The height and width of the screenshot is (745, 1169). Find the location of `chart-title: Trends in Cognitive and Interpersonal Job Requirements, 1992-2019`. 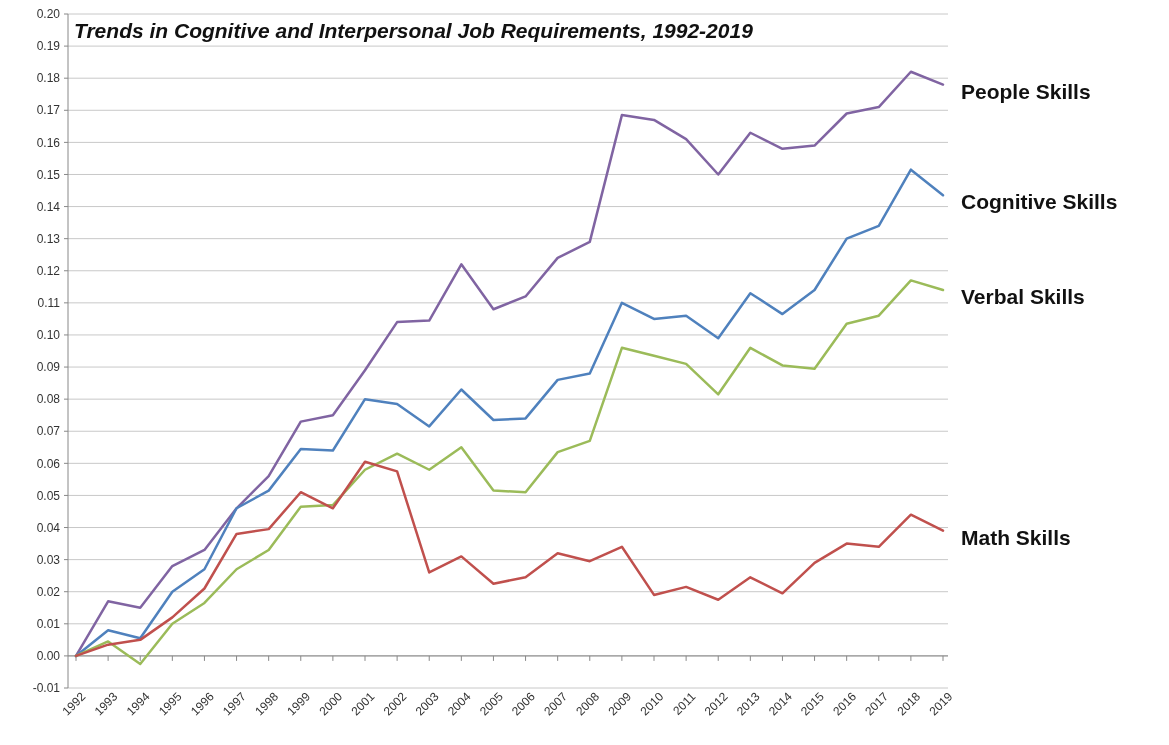

chart-title: Trends in Cognitive and Interpersonal Job Requirements, 1992-2019 is located at coordinates (414, 30).